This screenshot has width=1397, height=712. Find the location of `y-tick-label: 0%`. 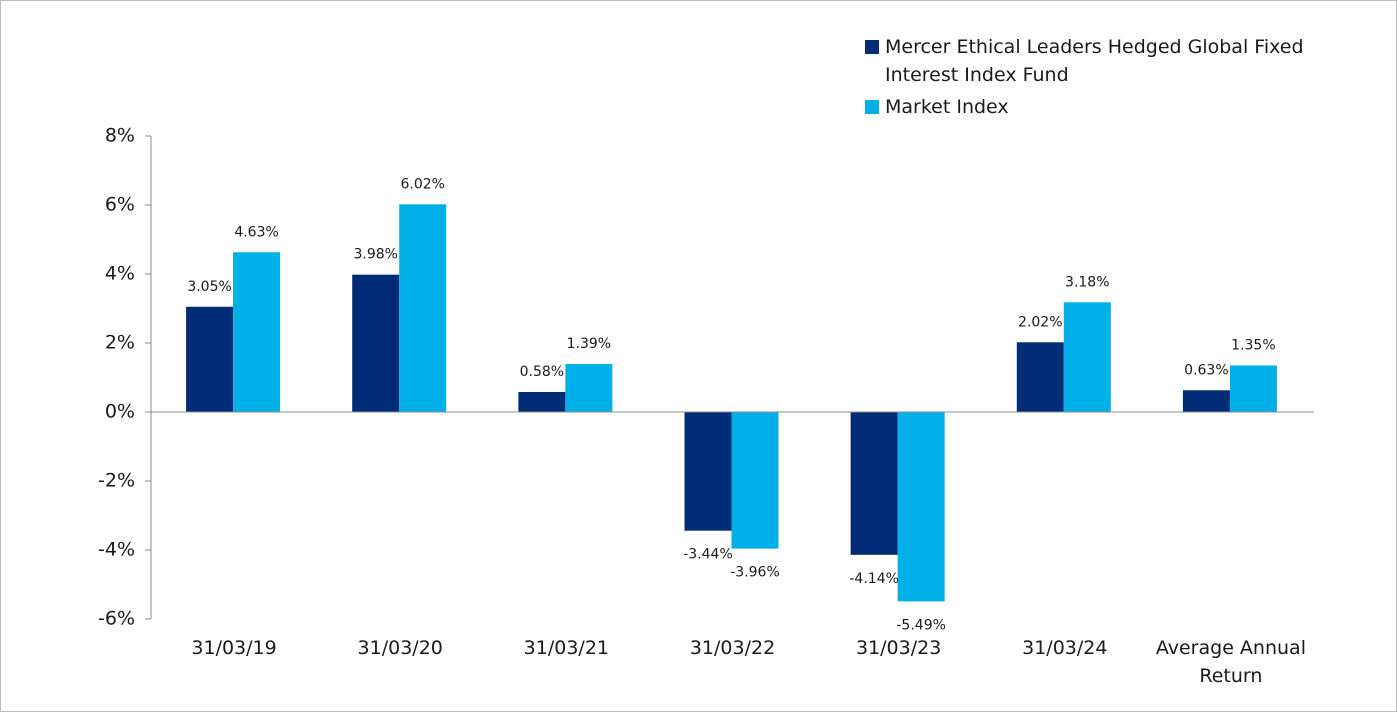

y-tick-label: 0% is located at coordinates (120, 412).